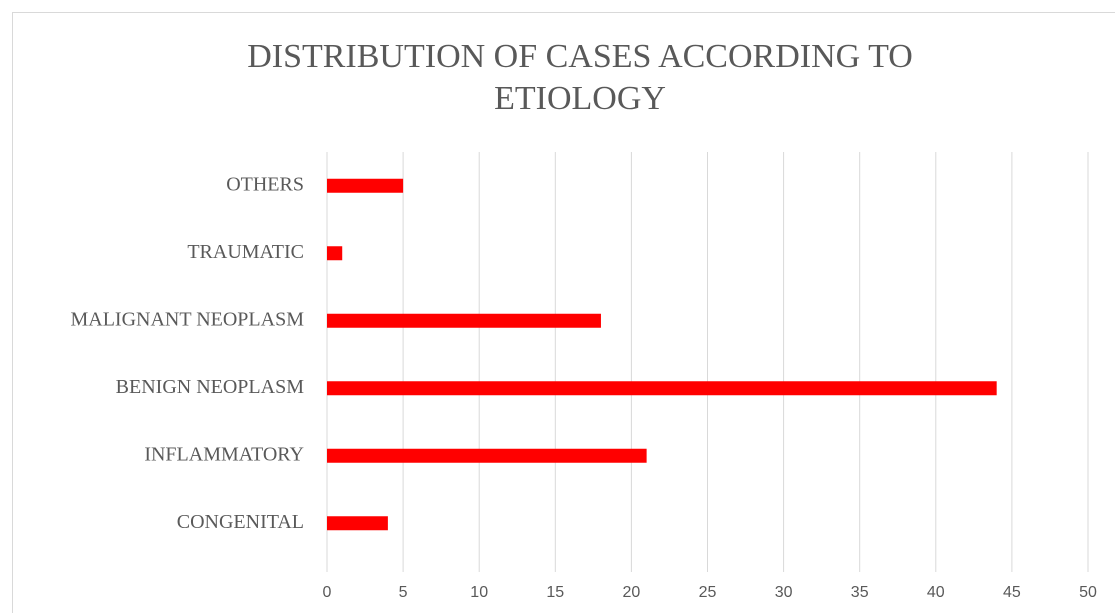  I want to click on x-tick-label: 45, so click(1012, 592).